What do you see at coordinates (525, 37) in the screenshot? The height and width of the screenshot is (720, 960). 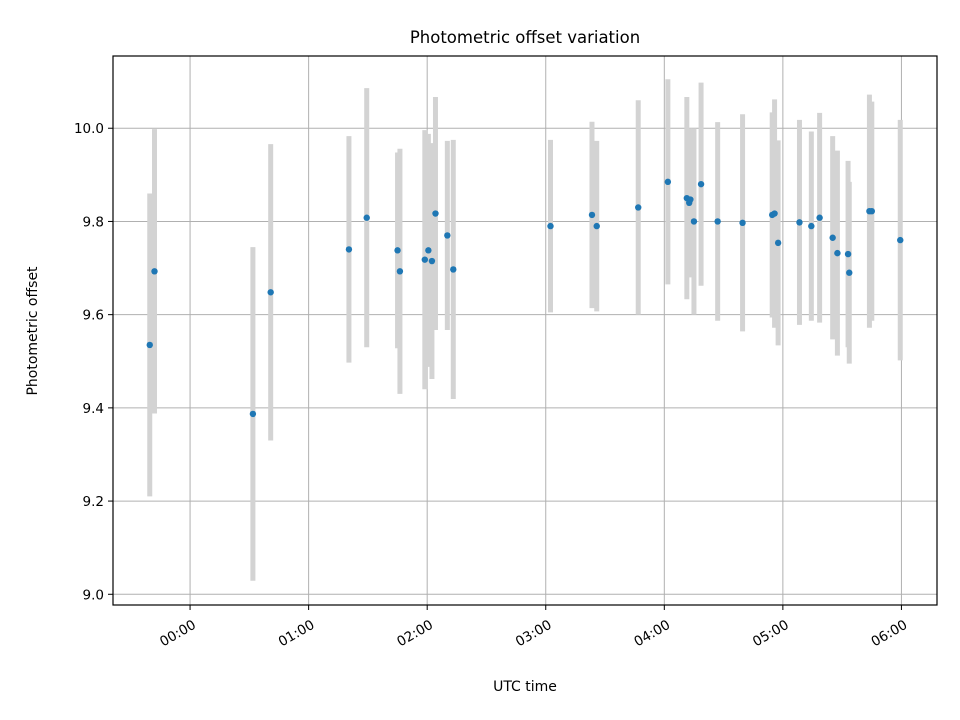 I see `chart-title: Photometric offset variation` at bounding box center [525, 37].